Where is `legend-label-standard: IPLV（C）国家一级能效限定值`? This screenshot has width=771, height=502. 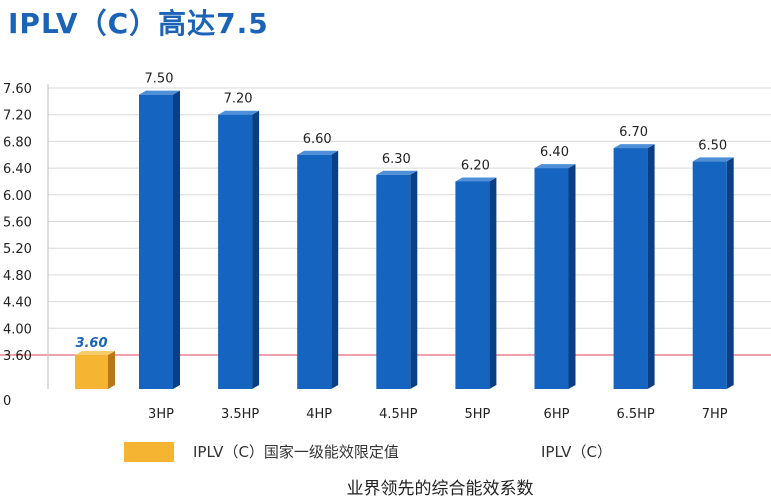 legend-label-standard: IPLV（C）国家一级能效限定值 is located at coordinates (296, 452).